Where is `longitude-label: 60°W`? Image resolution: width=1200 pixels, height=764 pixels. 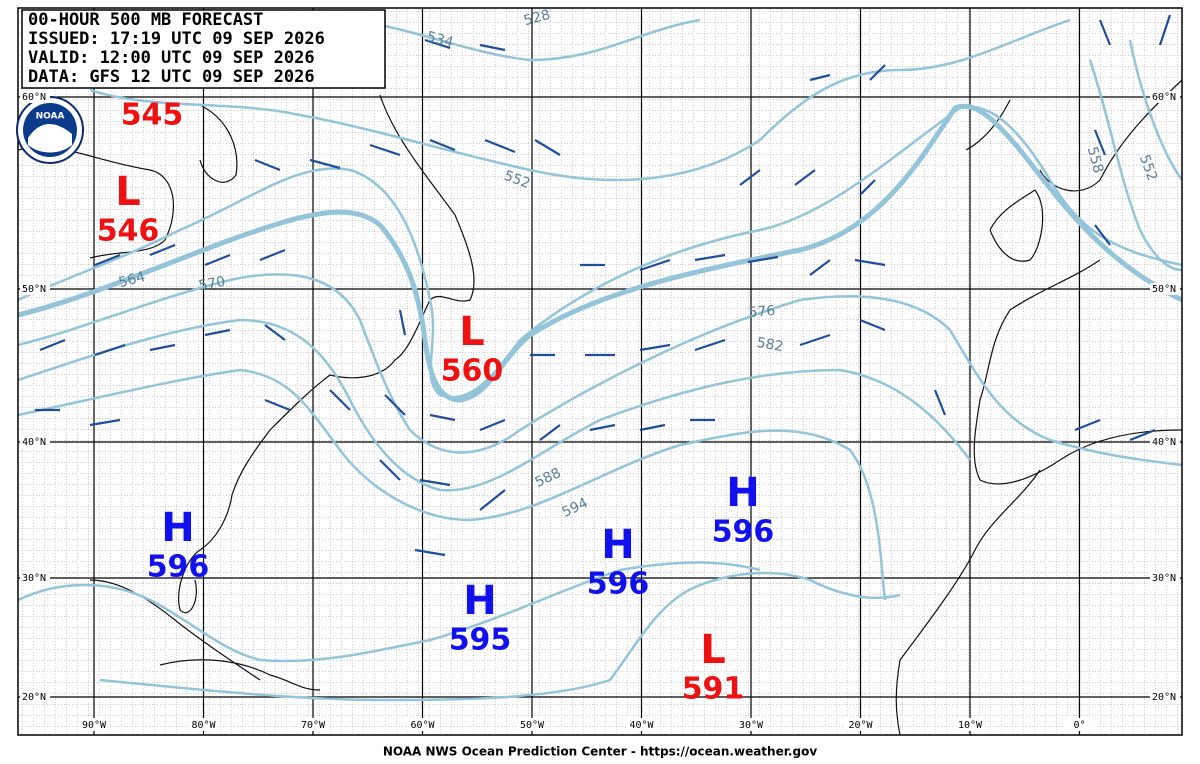
longitude-label: 60°W is located at coordinates (422, 725).